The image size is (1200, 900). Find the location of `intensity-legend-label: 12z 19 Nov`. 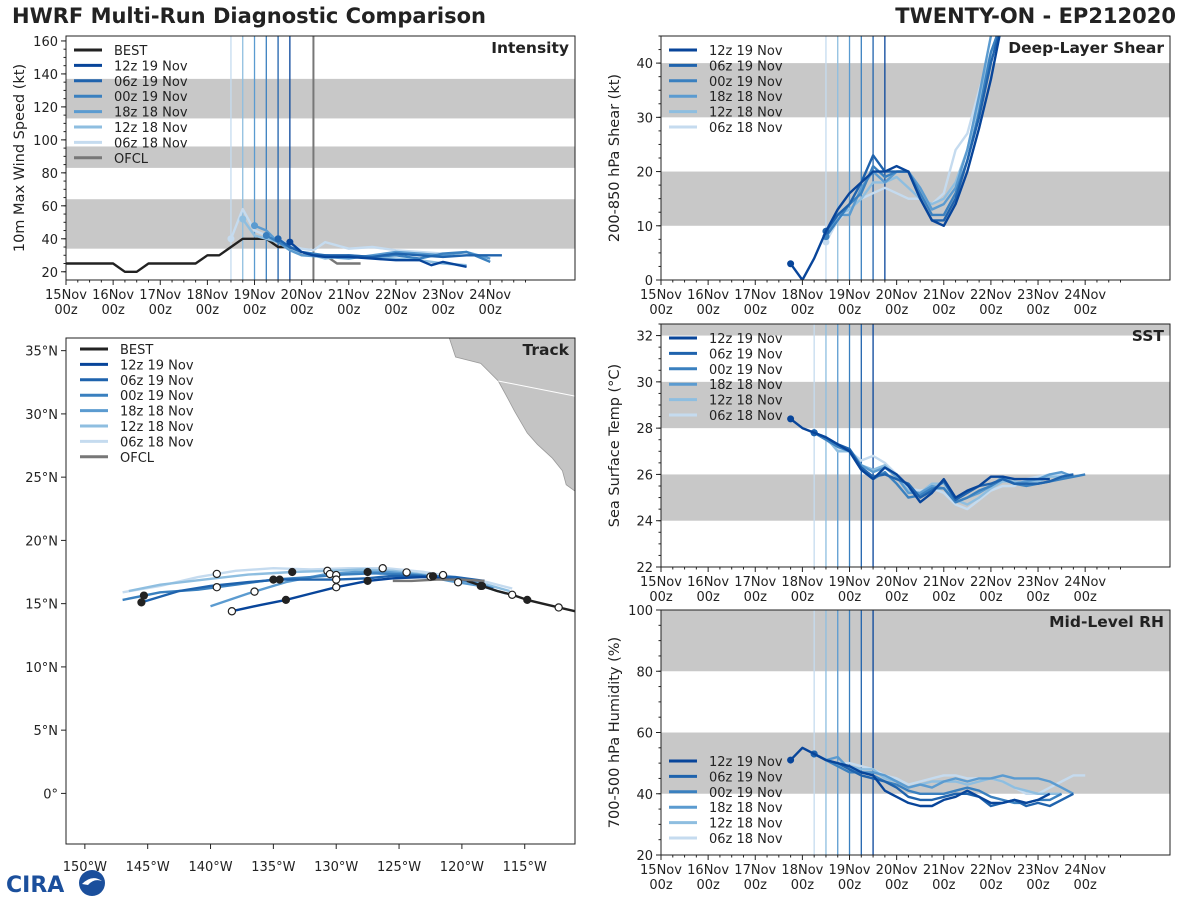

intensity-legend-label: 12z 19 Nov is located at coordinates (151, 66).